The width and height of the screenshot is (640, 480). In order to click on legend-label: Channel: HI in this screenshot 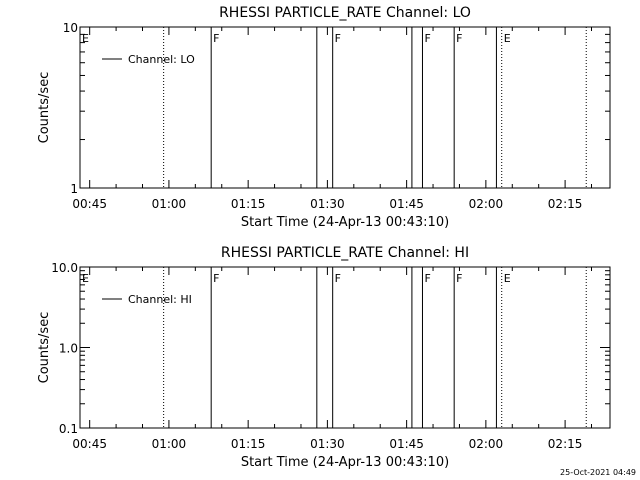, I will do `click(160, 299)`.